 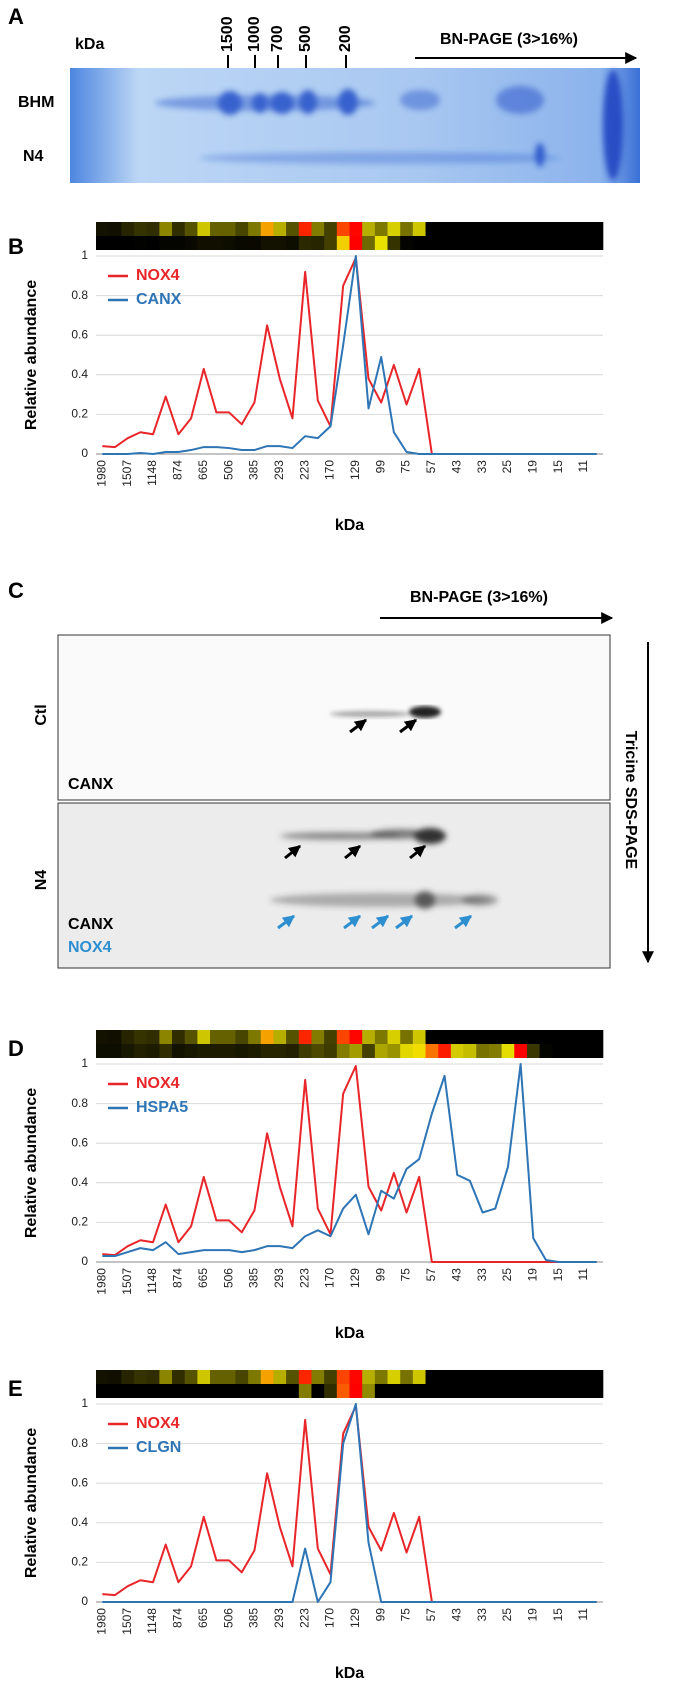 What do you see at coordinates (16, 246) in the screenshot?
I see `panel-letter: B` at bounding box center [16, 246].